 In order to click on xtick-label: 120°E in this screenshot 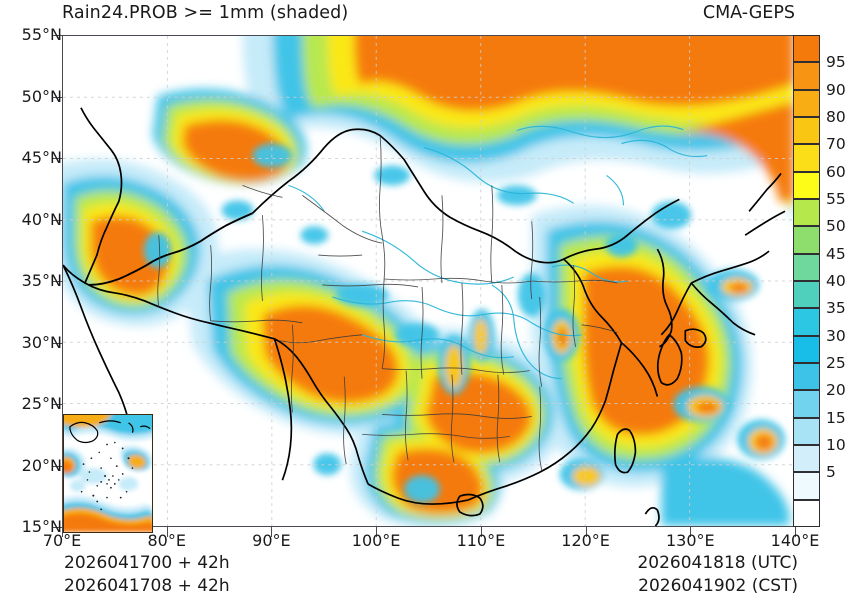, I will do `click(585, 540)`.